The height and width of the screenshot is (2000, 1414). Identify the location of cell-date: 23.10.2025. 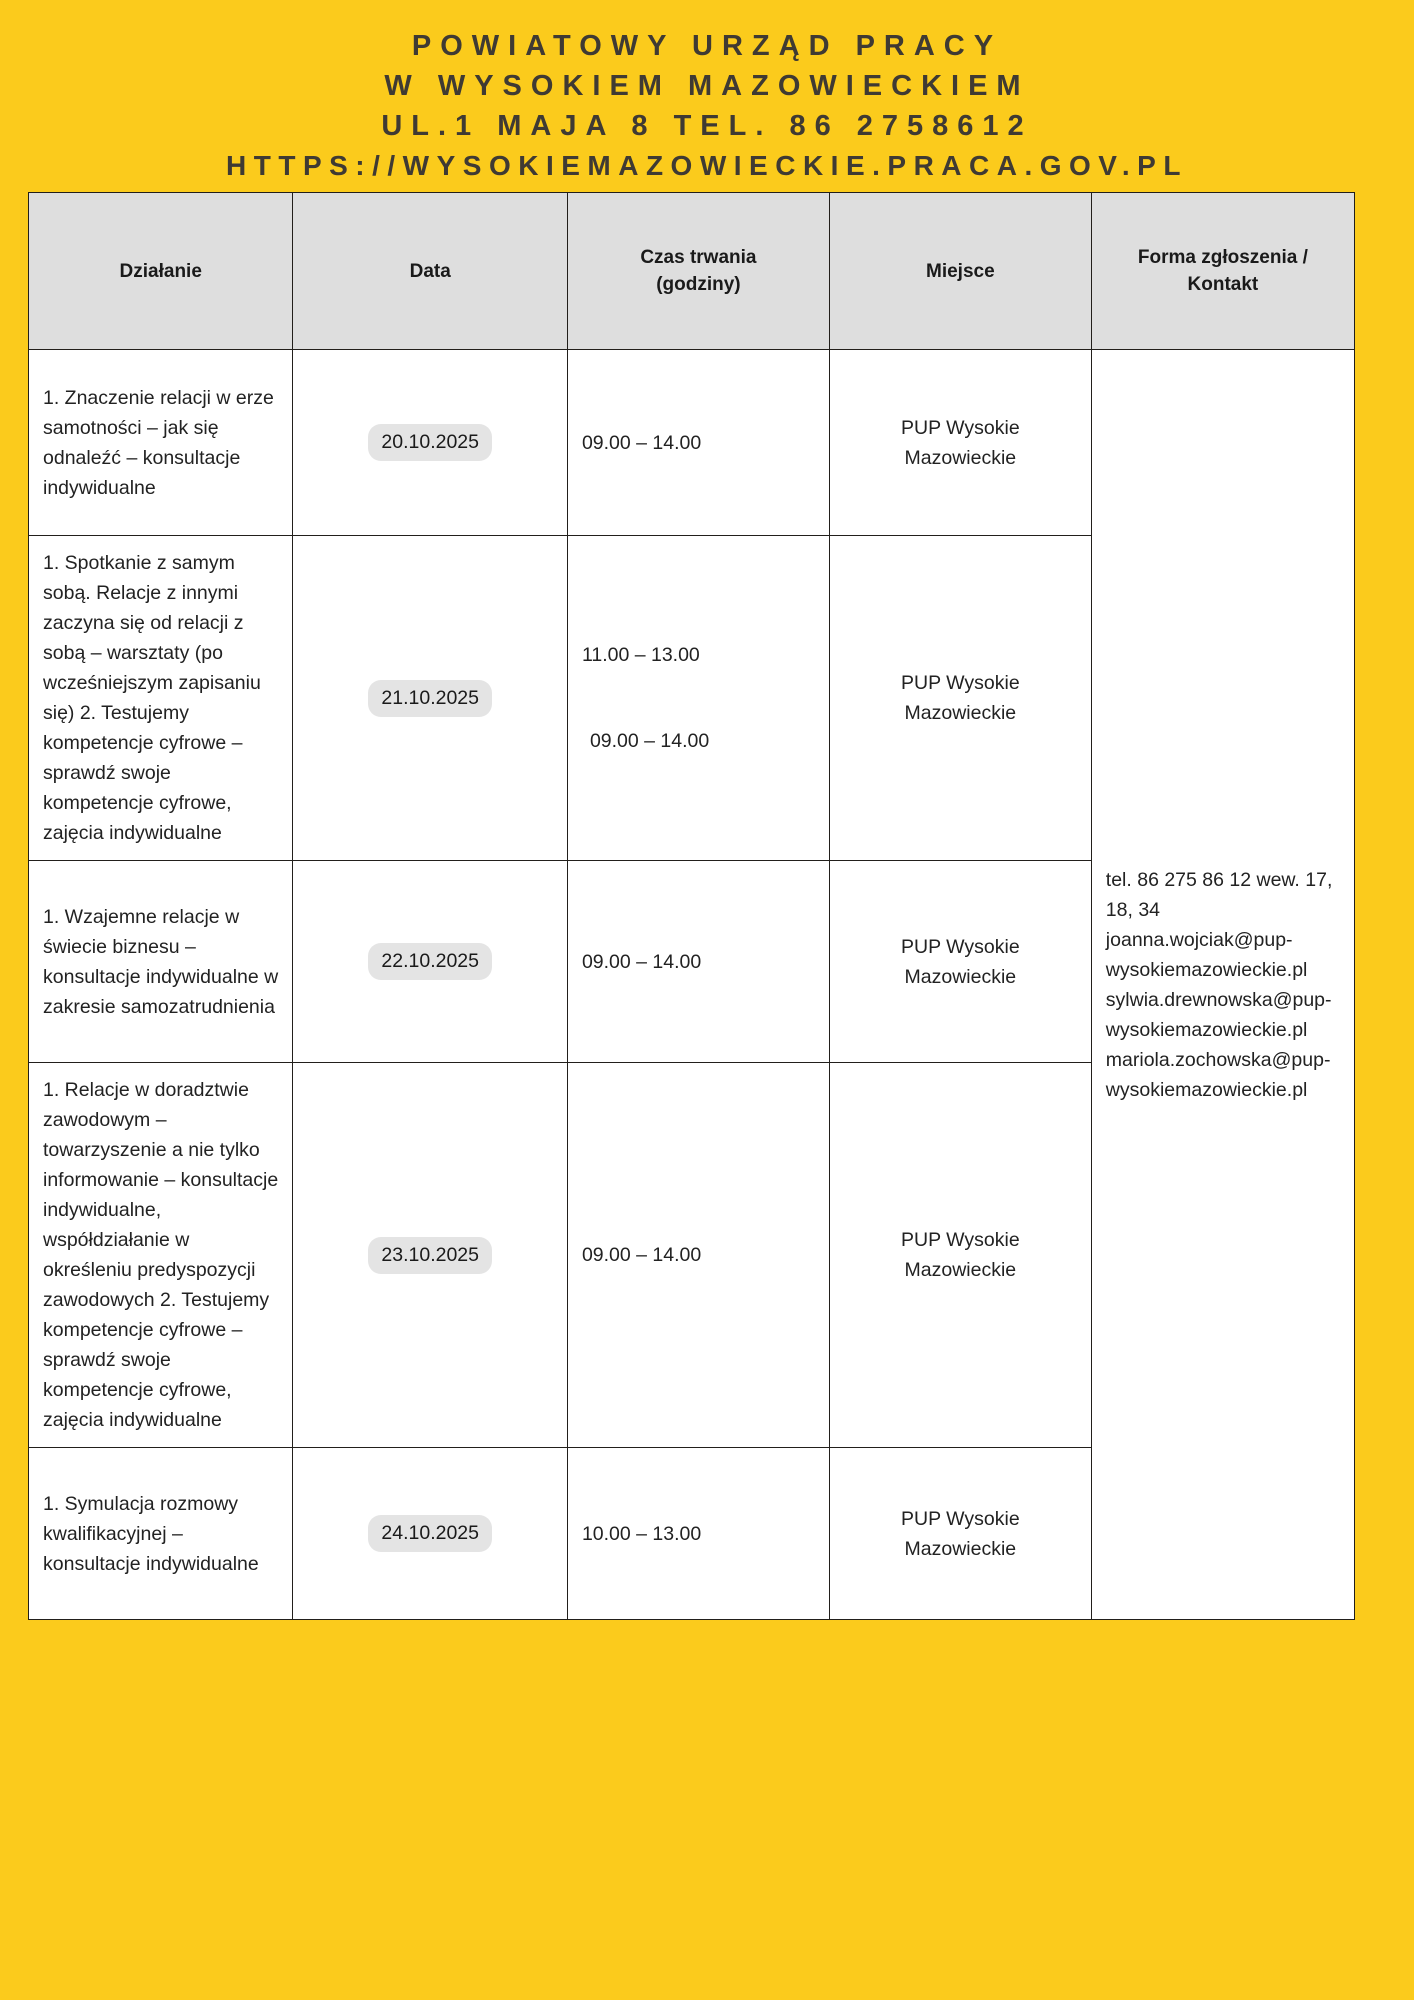
(430, 1255).